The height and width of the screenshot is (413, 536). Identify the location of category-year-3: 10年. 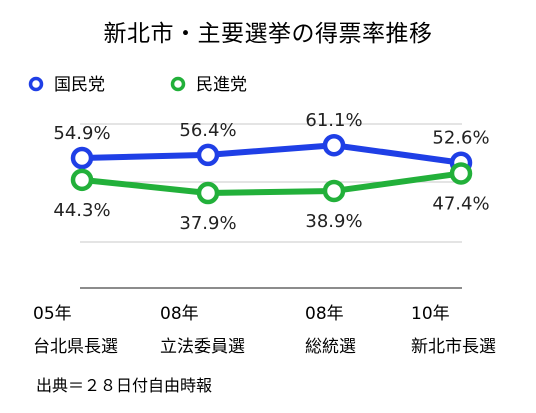
(430, 314).